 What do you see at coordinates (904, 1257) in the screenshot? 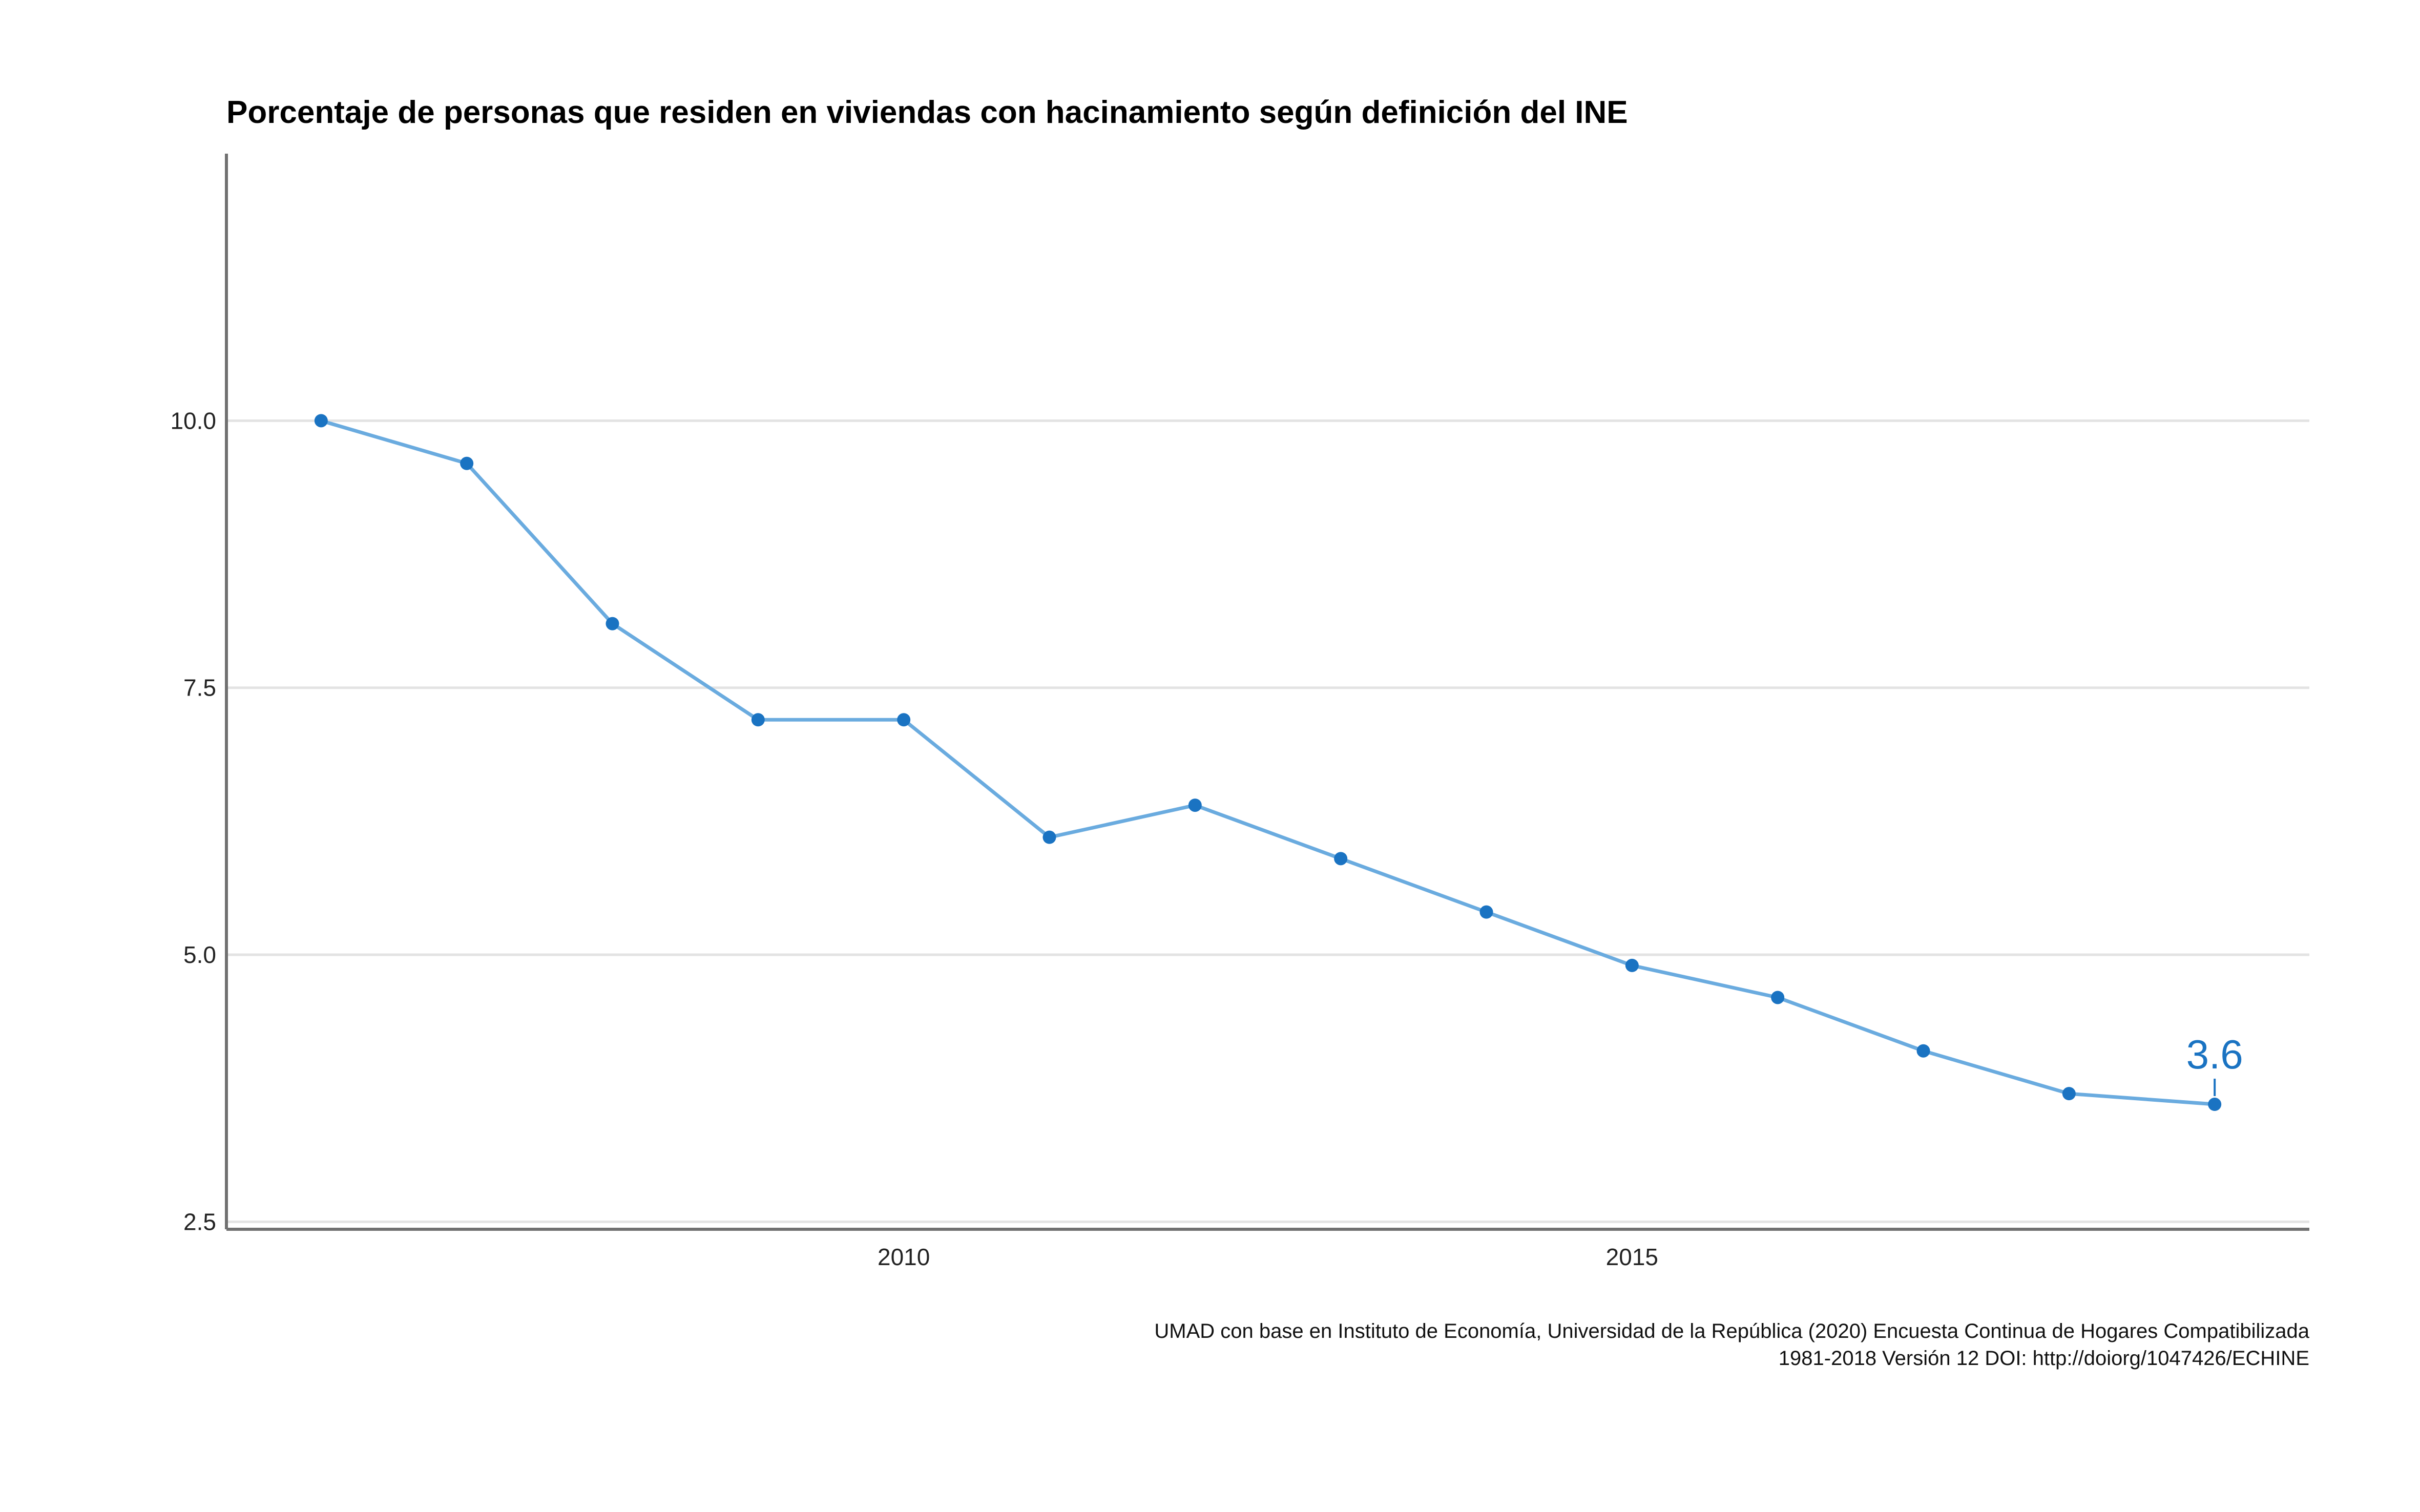
I see `x-tick-label: 2010` at bounding box center [904, 1257].